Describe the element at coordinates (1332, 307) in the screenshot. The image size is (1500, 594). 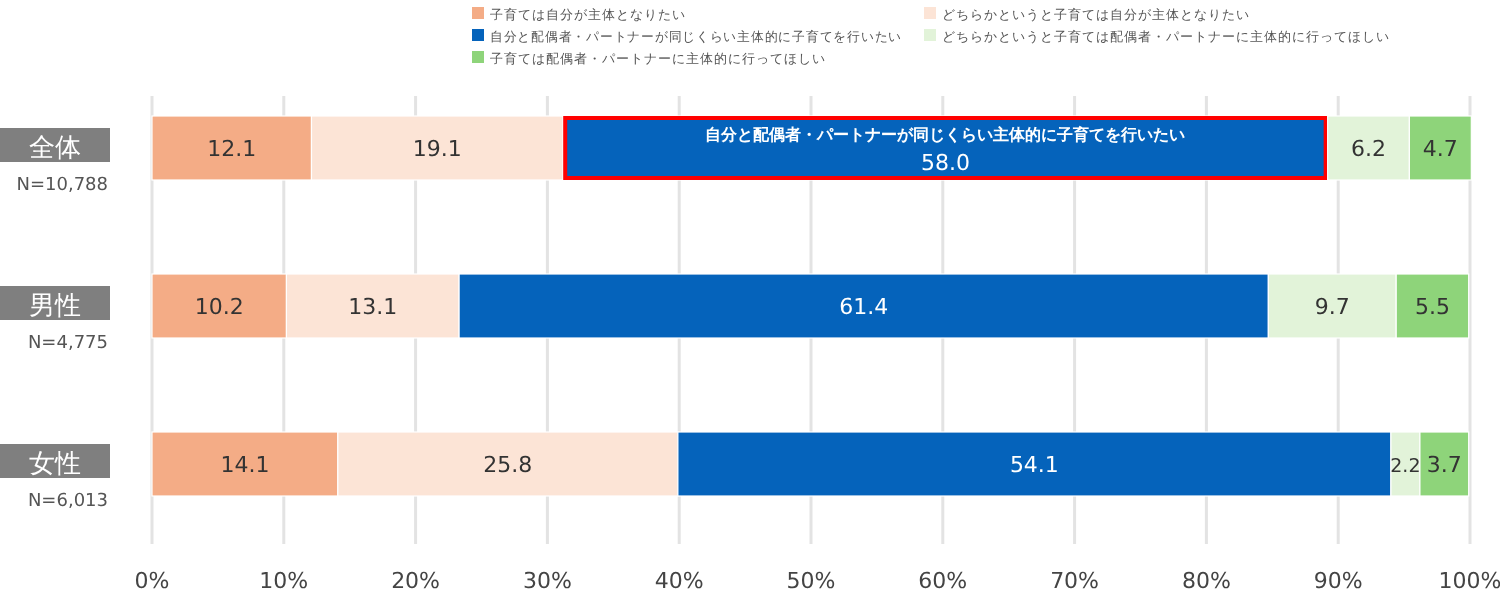
I see `data-label: 9.7` at that location.